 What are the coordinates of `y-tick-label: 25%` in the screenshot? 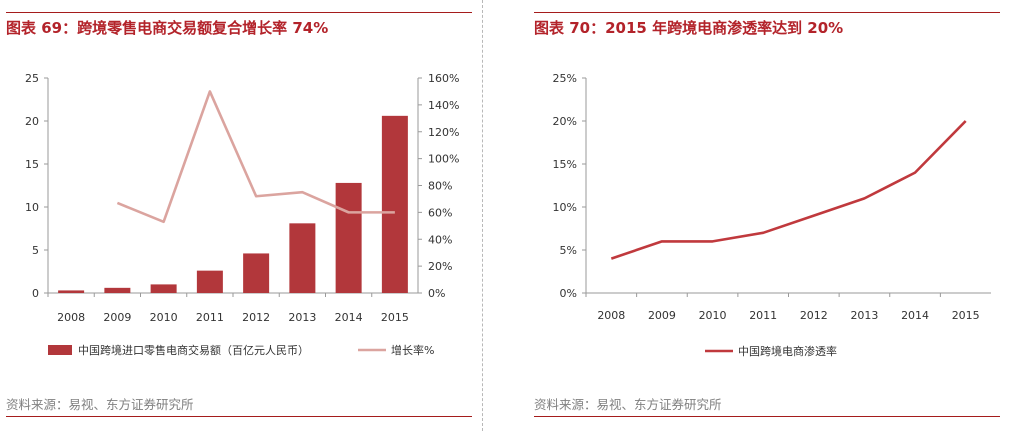 It's located at (565, 78).